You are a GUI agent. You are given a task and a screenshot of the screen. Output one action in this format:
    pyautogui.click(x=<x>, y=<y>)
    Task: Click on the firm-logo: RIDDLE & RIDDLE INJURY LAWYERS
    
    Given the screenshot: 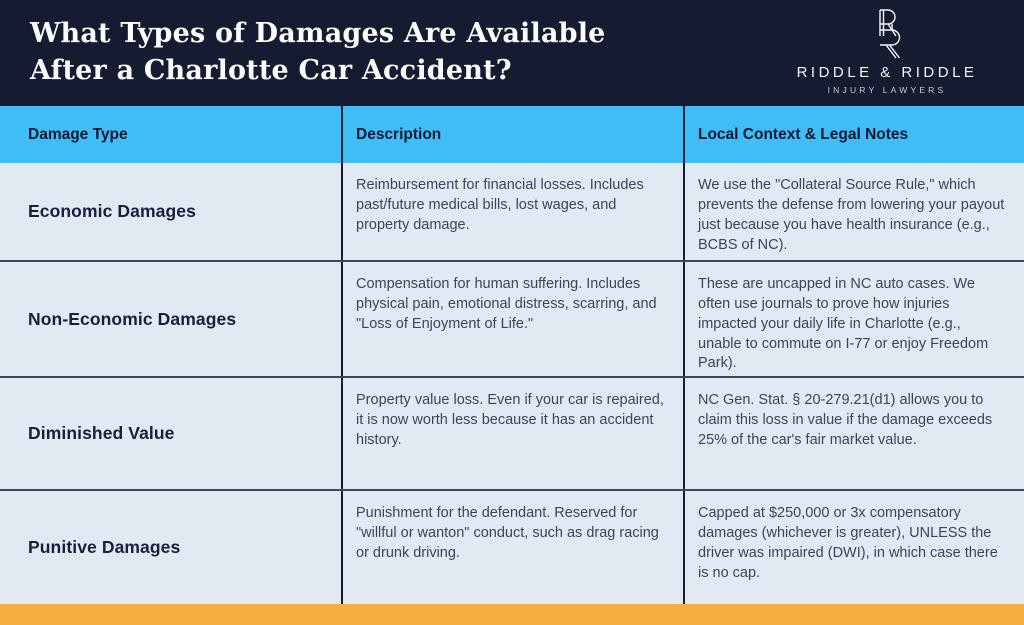 What is the action you would take?
    pyautogui.click(x=887, y=50)
    